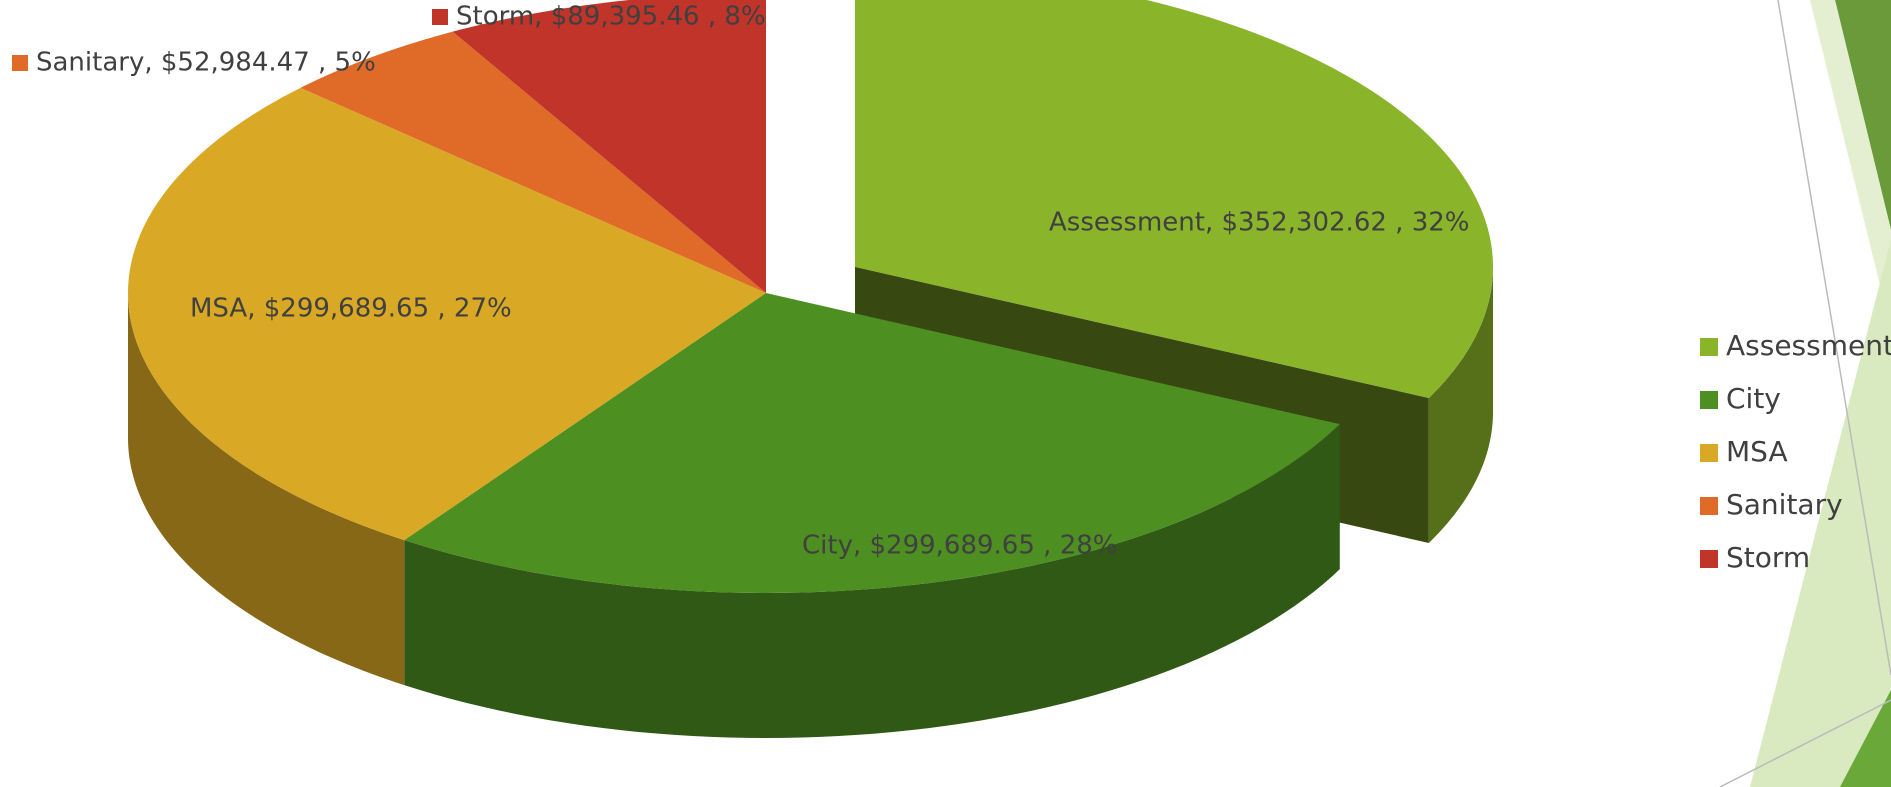  Describe the element at coordinates (959, 546) in the screenshot. I see `data-label: City, $299,689.65 , 28%` at that location.